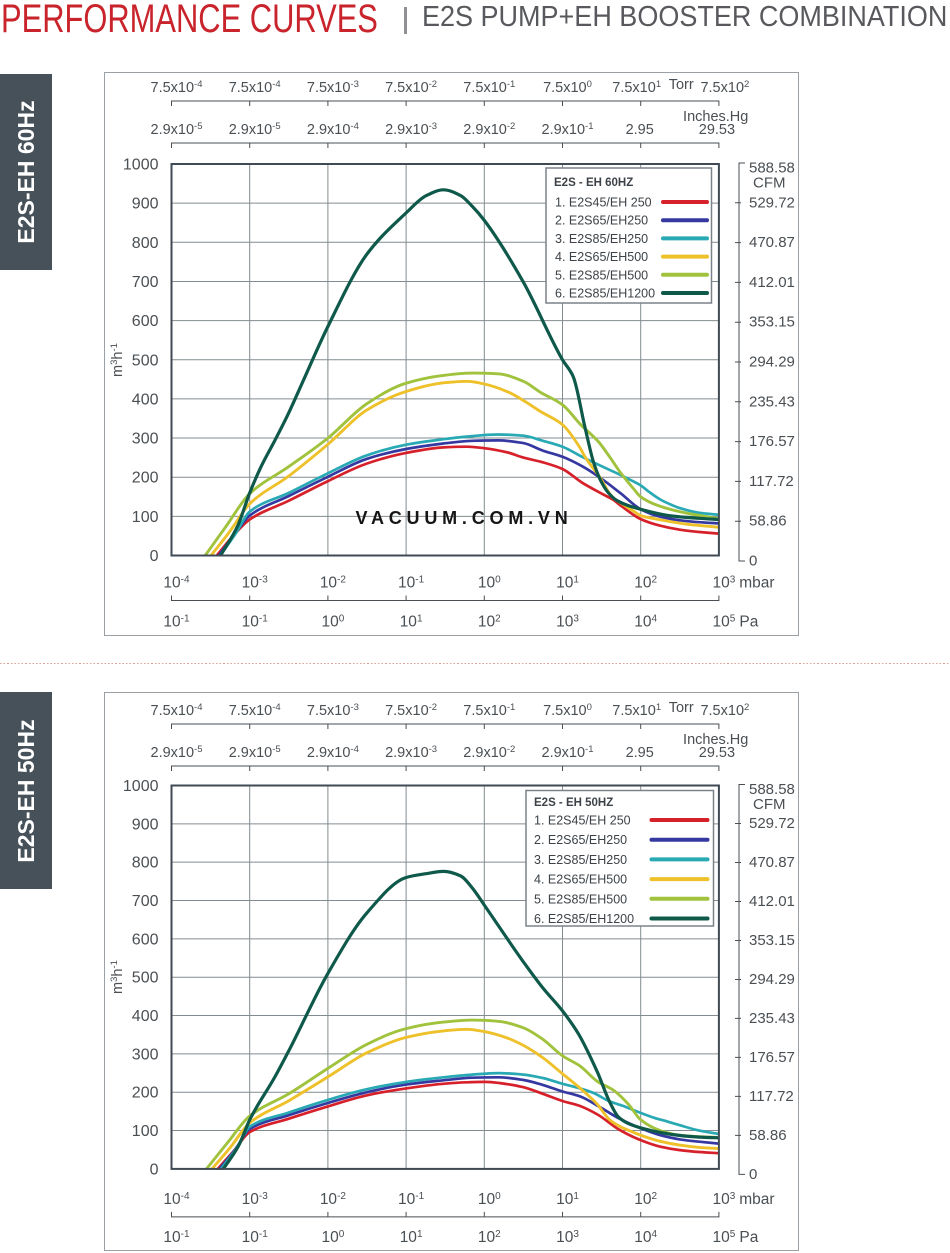  I want to click on svg-text: 176.57, so click(772, 441).